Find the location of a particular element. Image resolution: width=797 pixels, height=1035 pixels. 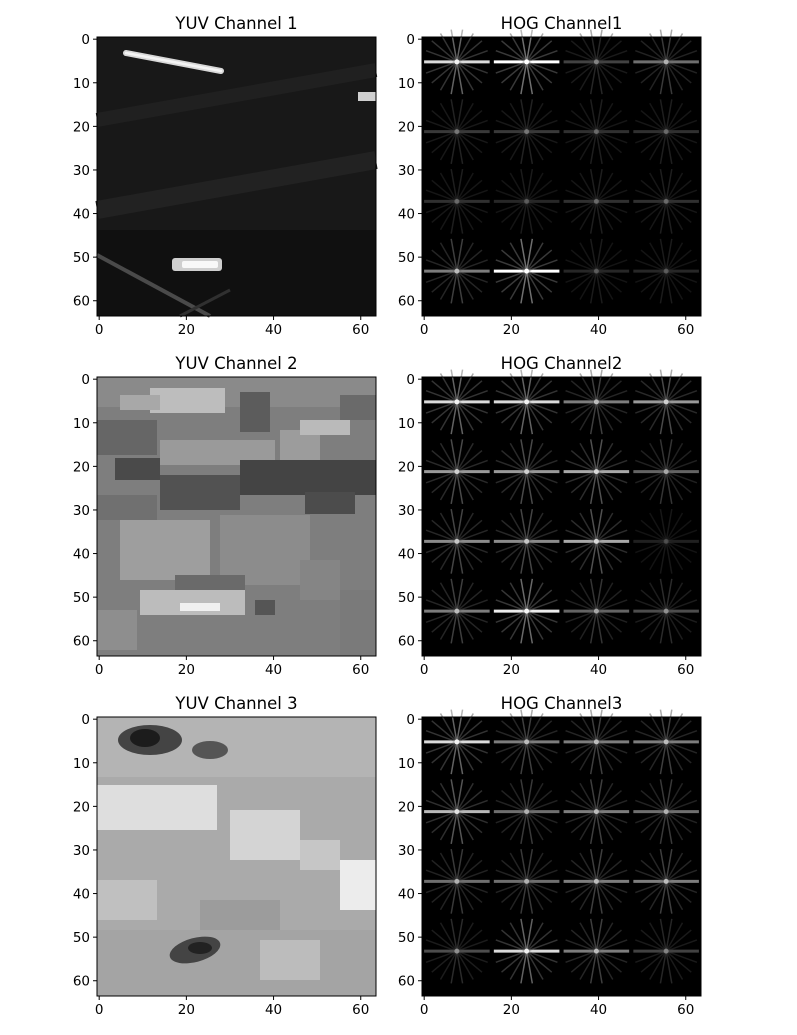

panel-title: HOG Channel1 is located at coordinates (562, 23).